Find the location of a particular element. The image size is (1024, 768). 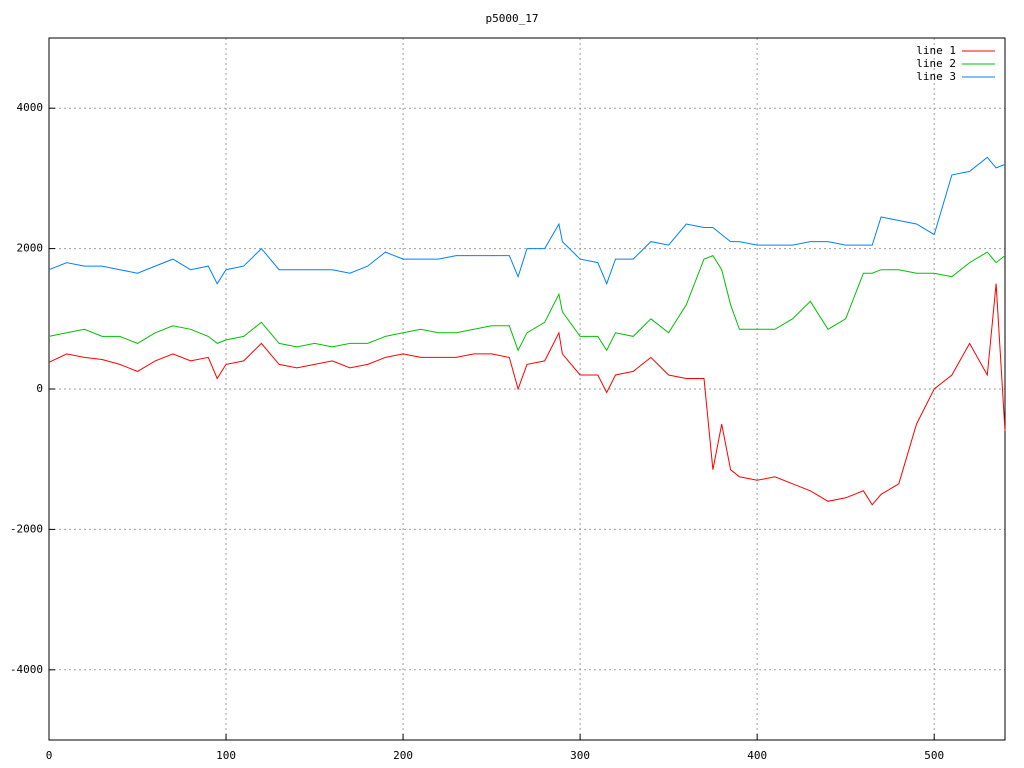

x-tick-label: 100 is located at coordinates (226, 755).